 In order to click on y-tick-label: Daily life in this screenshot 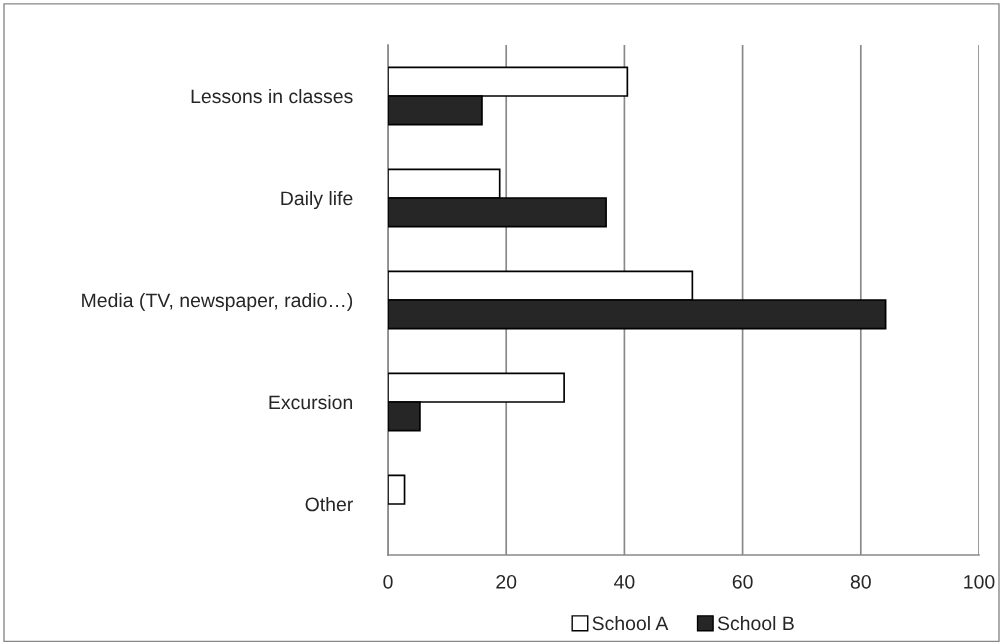, I will do `click(317, 200)`.